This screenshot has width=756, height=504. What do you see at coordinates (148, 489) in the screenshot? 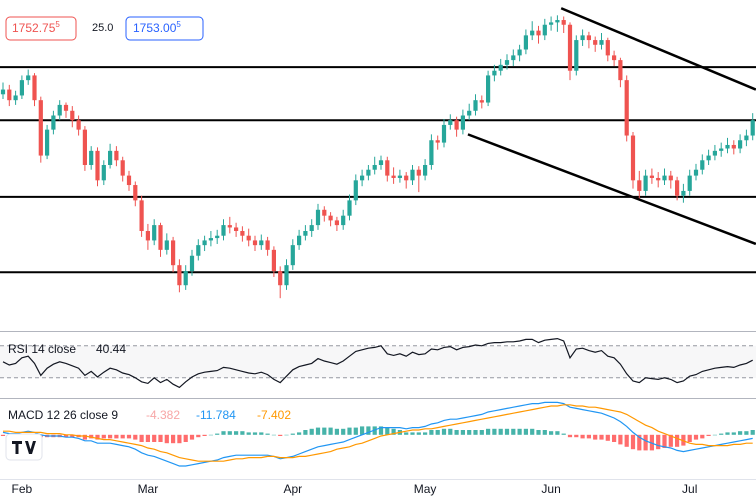
I see `x-tick-label: Mar` at bounding box center [148, 489].